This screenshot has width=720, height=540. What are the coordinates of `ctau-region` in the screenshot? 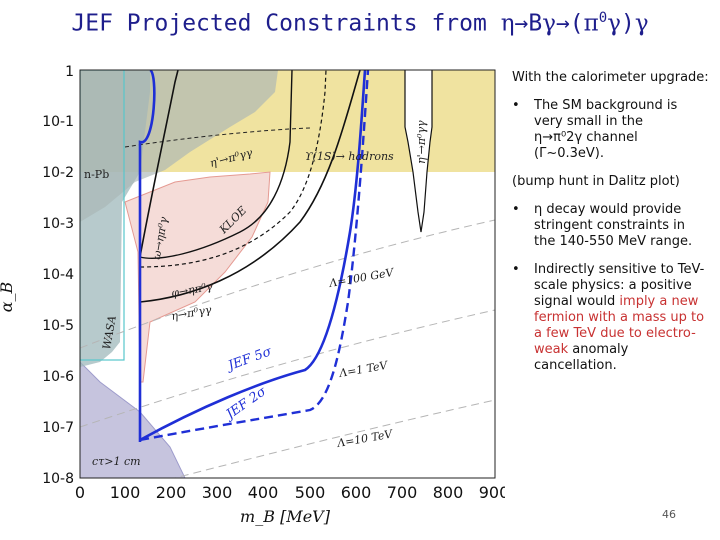 It's located at (133, 419).